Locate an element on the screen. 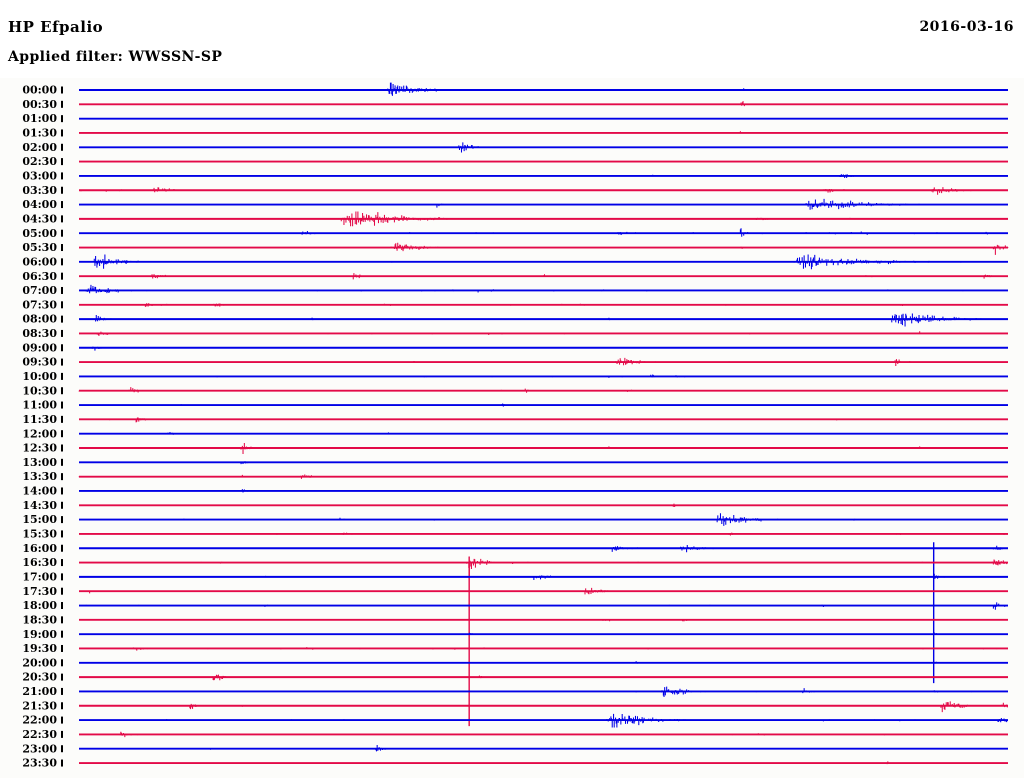 The image size is (1024, 780). time-tick-label: 17:00 is located at coordinates (39, 576).